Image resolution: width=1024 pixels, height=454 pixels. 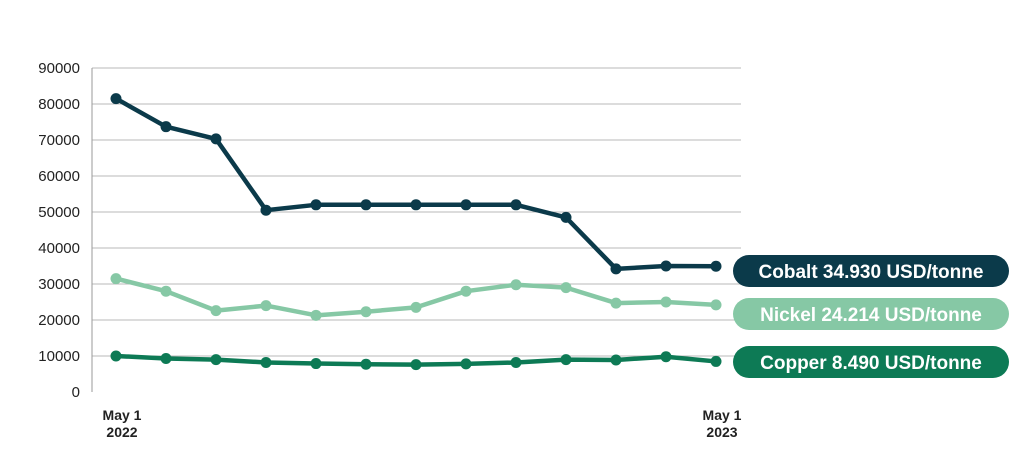 I want to click on series-label: Nickel 24.214 USD/tonne, so click(x=871, y=315).